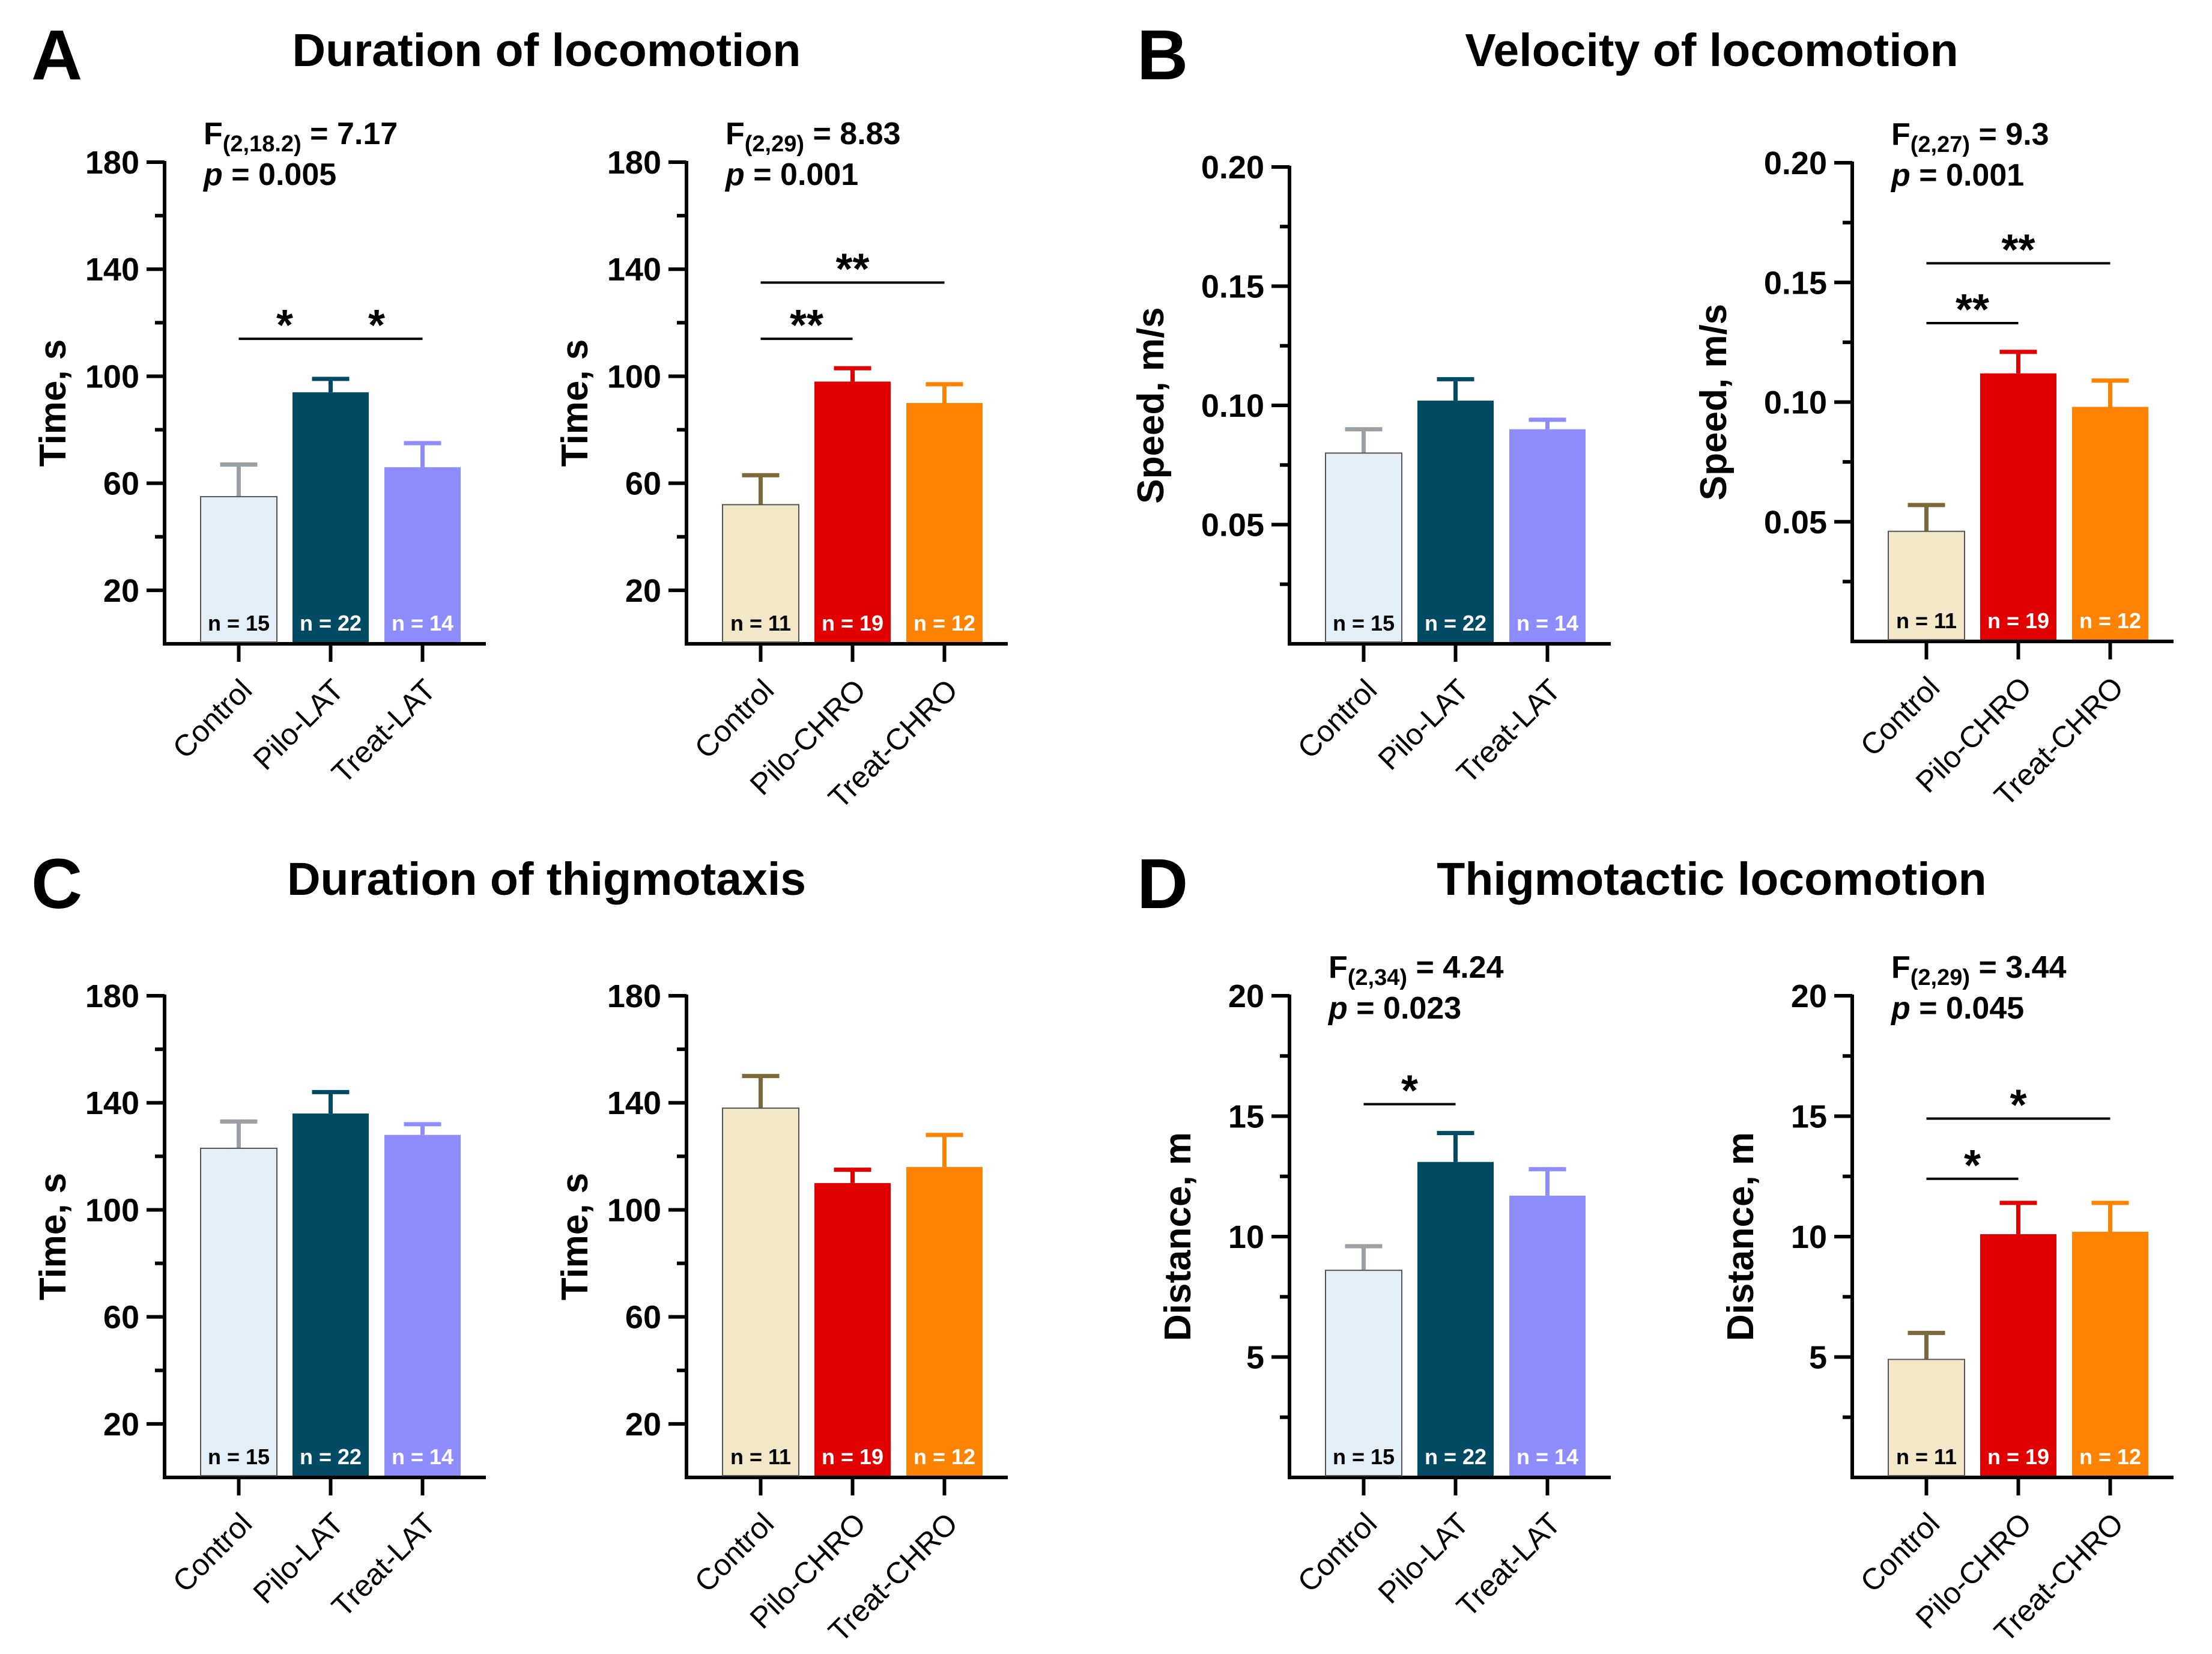  What do you see at coordinates (279, 174) in the screenshot?
I see `p-value: = 0.005` at bounding box center [279, 174].